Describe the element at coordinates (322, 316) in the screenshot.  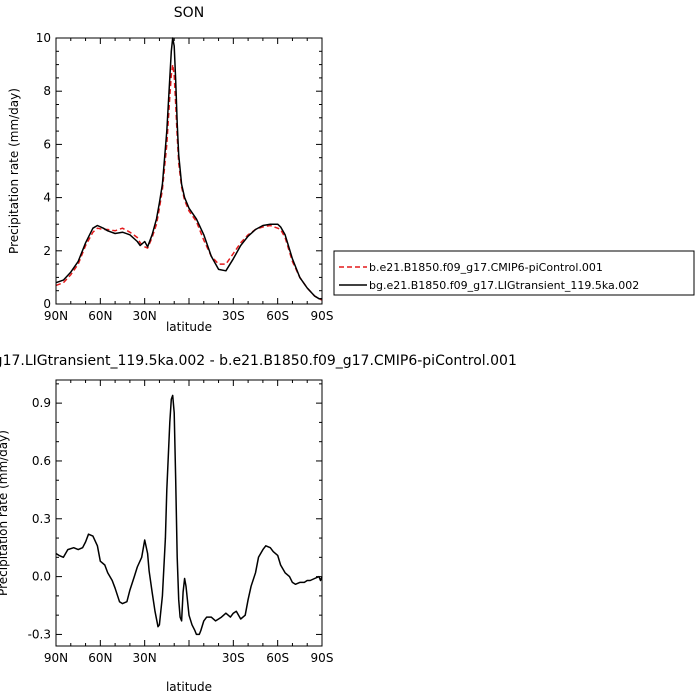
I see `top-x-tick-label: 90S` at that location.